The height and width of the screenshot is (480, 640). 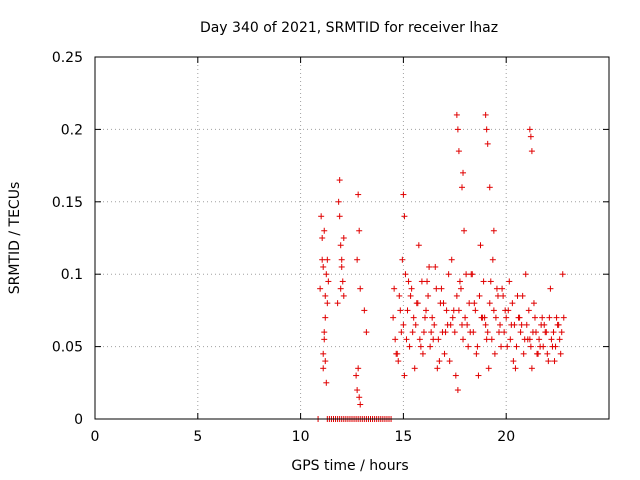 What do you see at coordinates (506, 437) in the screenshot?
I see `x-tick-label: 20` at bounding box center [506, 437].